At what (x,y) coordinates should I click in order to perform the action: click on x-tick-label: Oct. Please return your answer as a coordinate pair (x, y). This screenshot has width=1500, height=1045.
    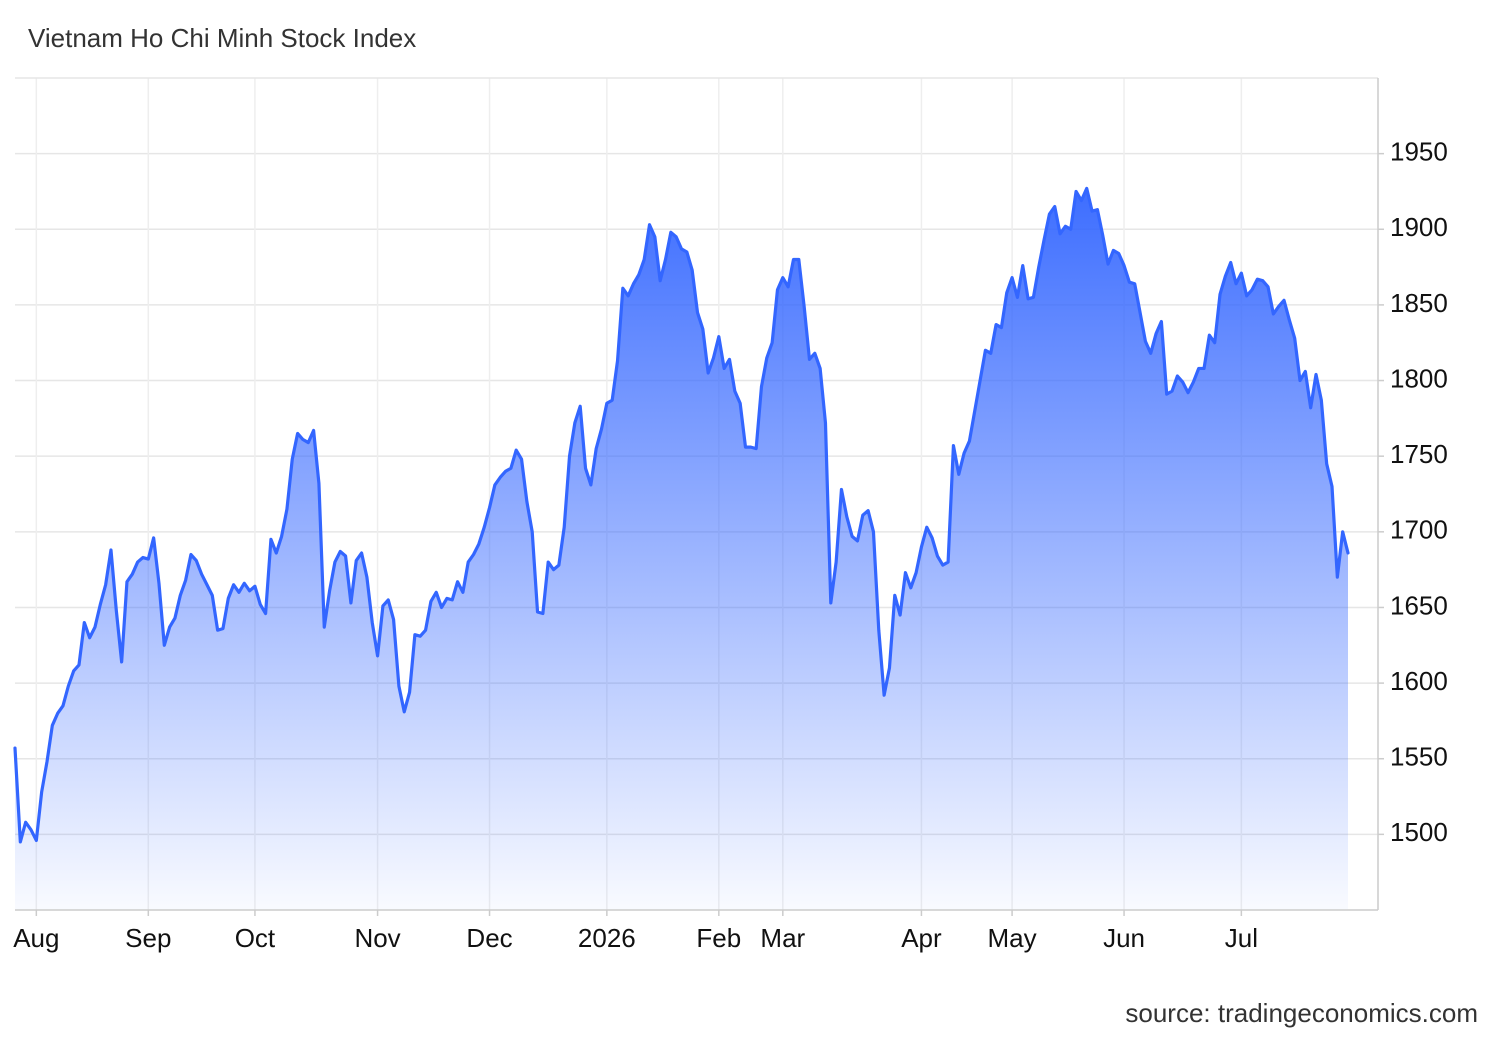
    Looking at the image, I should click on (255, 938).